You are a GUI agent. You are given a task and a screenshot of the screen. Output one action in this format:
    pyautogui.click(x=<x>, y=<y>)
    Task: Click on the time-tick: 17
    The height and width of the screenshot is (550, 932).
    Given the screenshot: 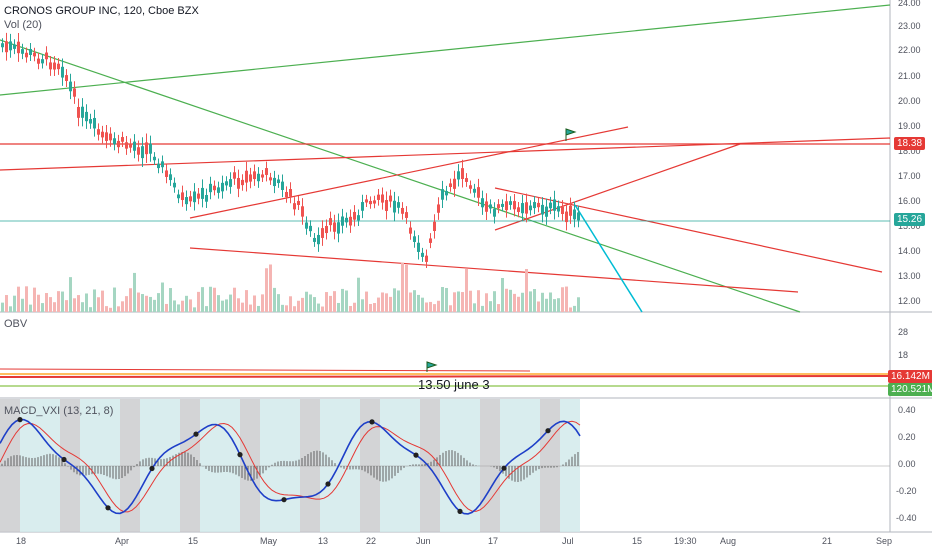 What is the action you would take?
    pyautogui.click(x=493, y=541)
    